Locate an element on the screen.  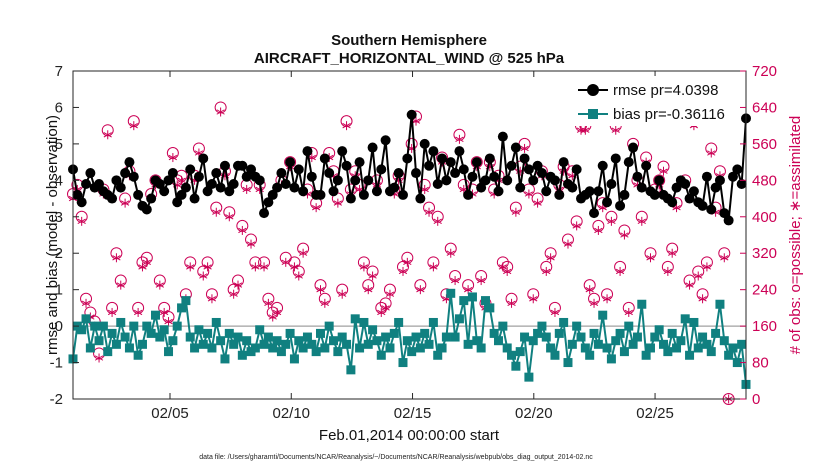
x-tick-label: 02/20 is located at coordinates (534, 413).